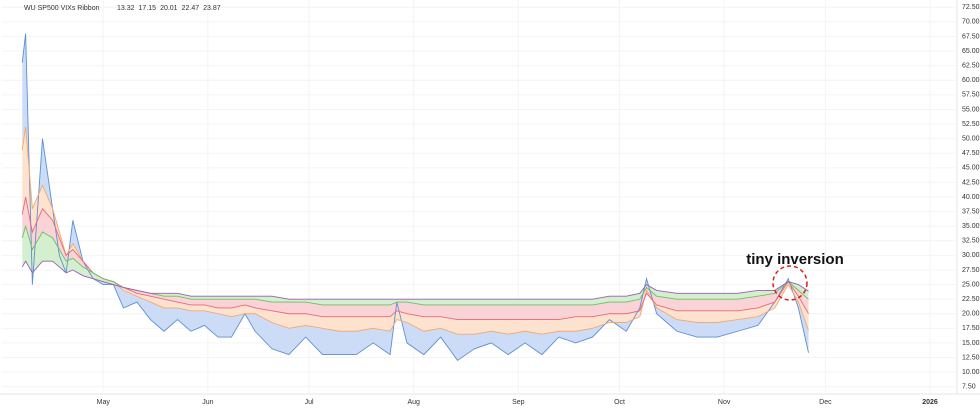  Describe the element at coordinates (104, 402) in the screenshot. I see `x-tick-label: May` at that location.